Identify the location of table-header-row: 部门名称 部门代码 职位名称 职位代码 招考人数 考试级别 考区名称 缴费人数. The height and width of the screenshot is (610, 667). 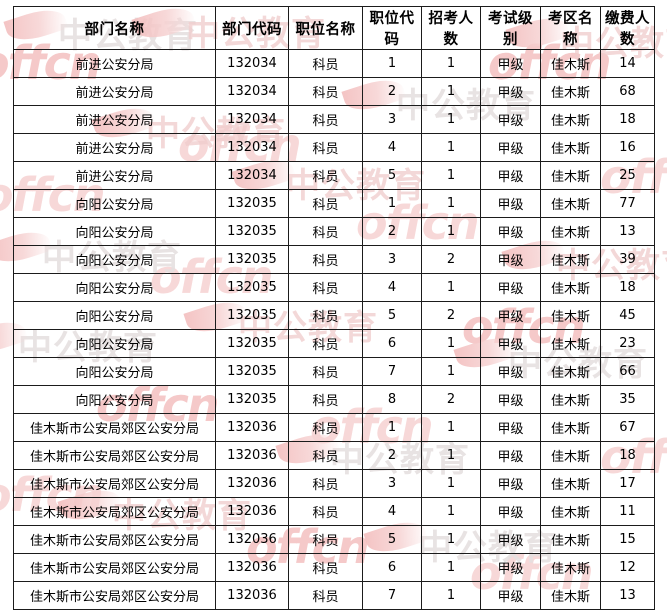
(334, 28).